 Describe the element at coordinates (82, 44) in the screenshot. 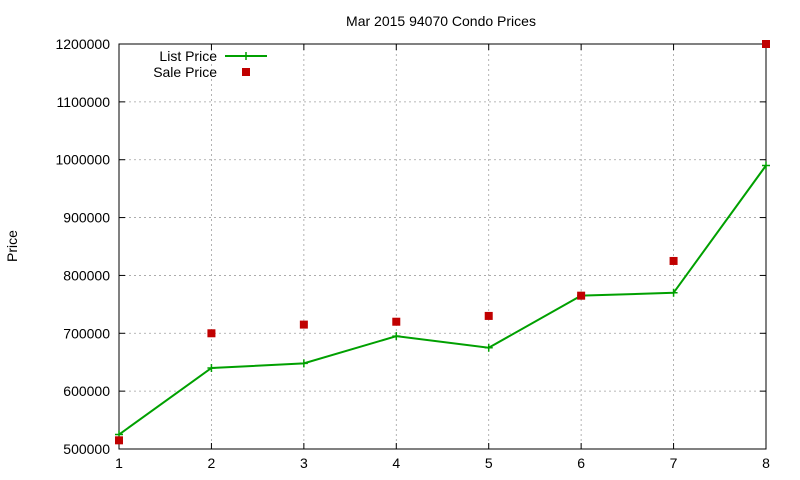

I see `y-tick-label: 1200000` at that location.